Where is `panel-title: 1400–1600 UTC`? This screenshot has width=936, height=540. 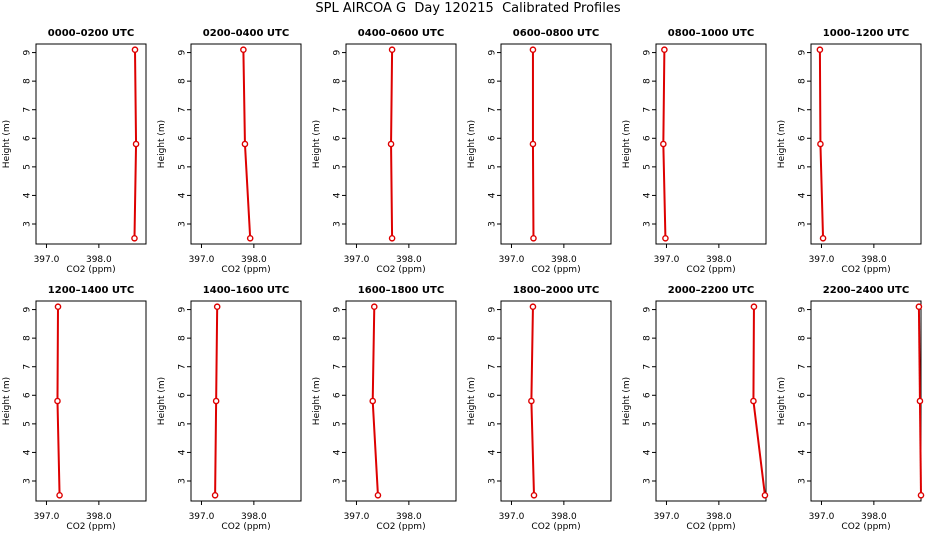
panel-title: 1400–1600 UTC is located at coordinates (246, 290).